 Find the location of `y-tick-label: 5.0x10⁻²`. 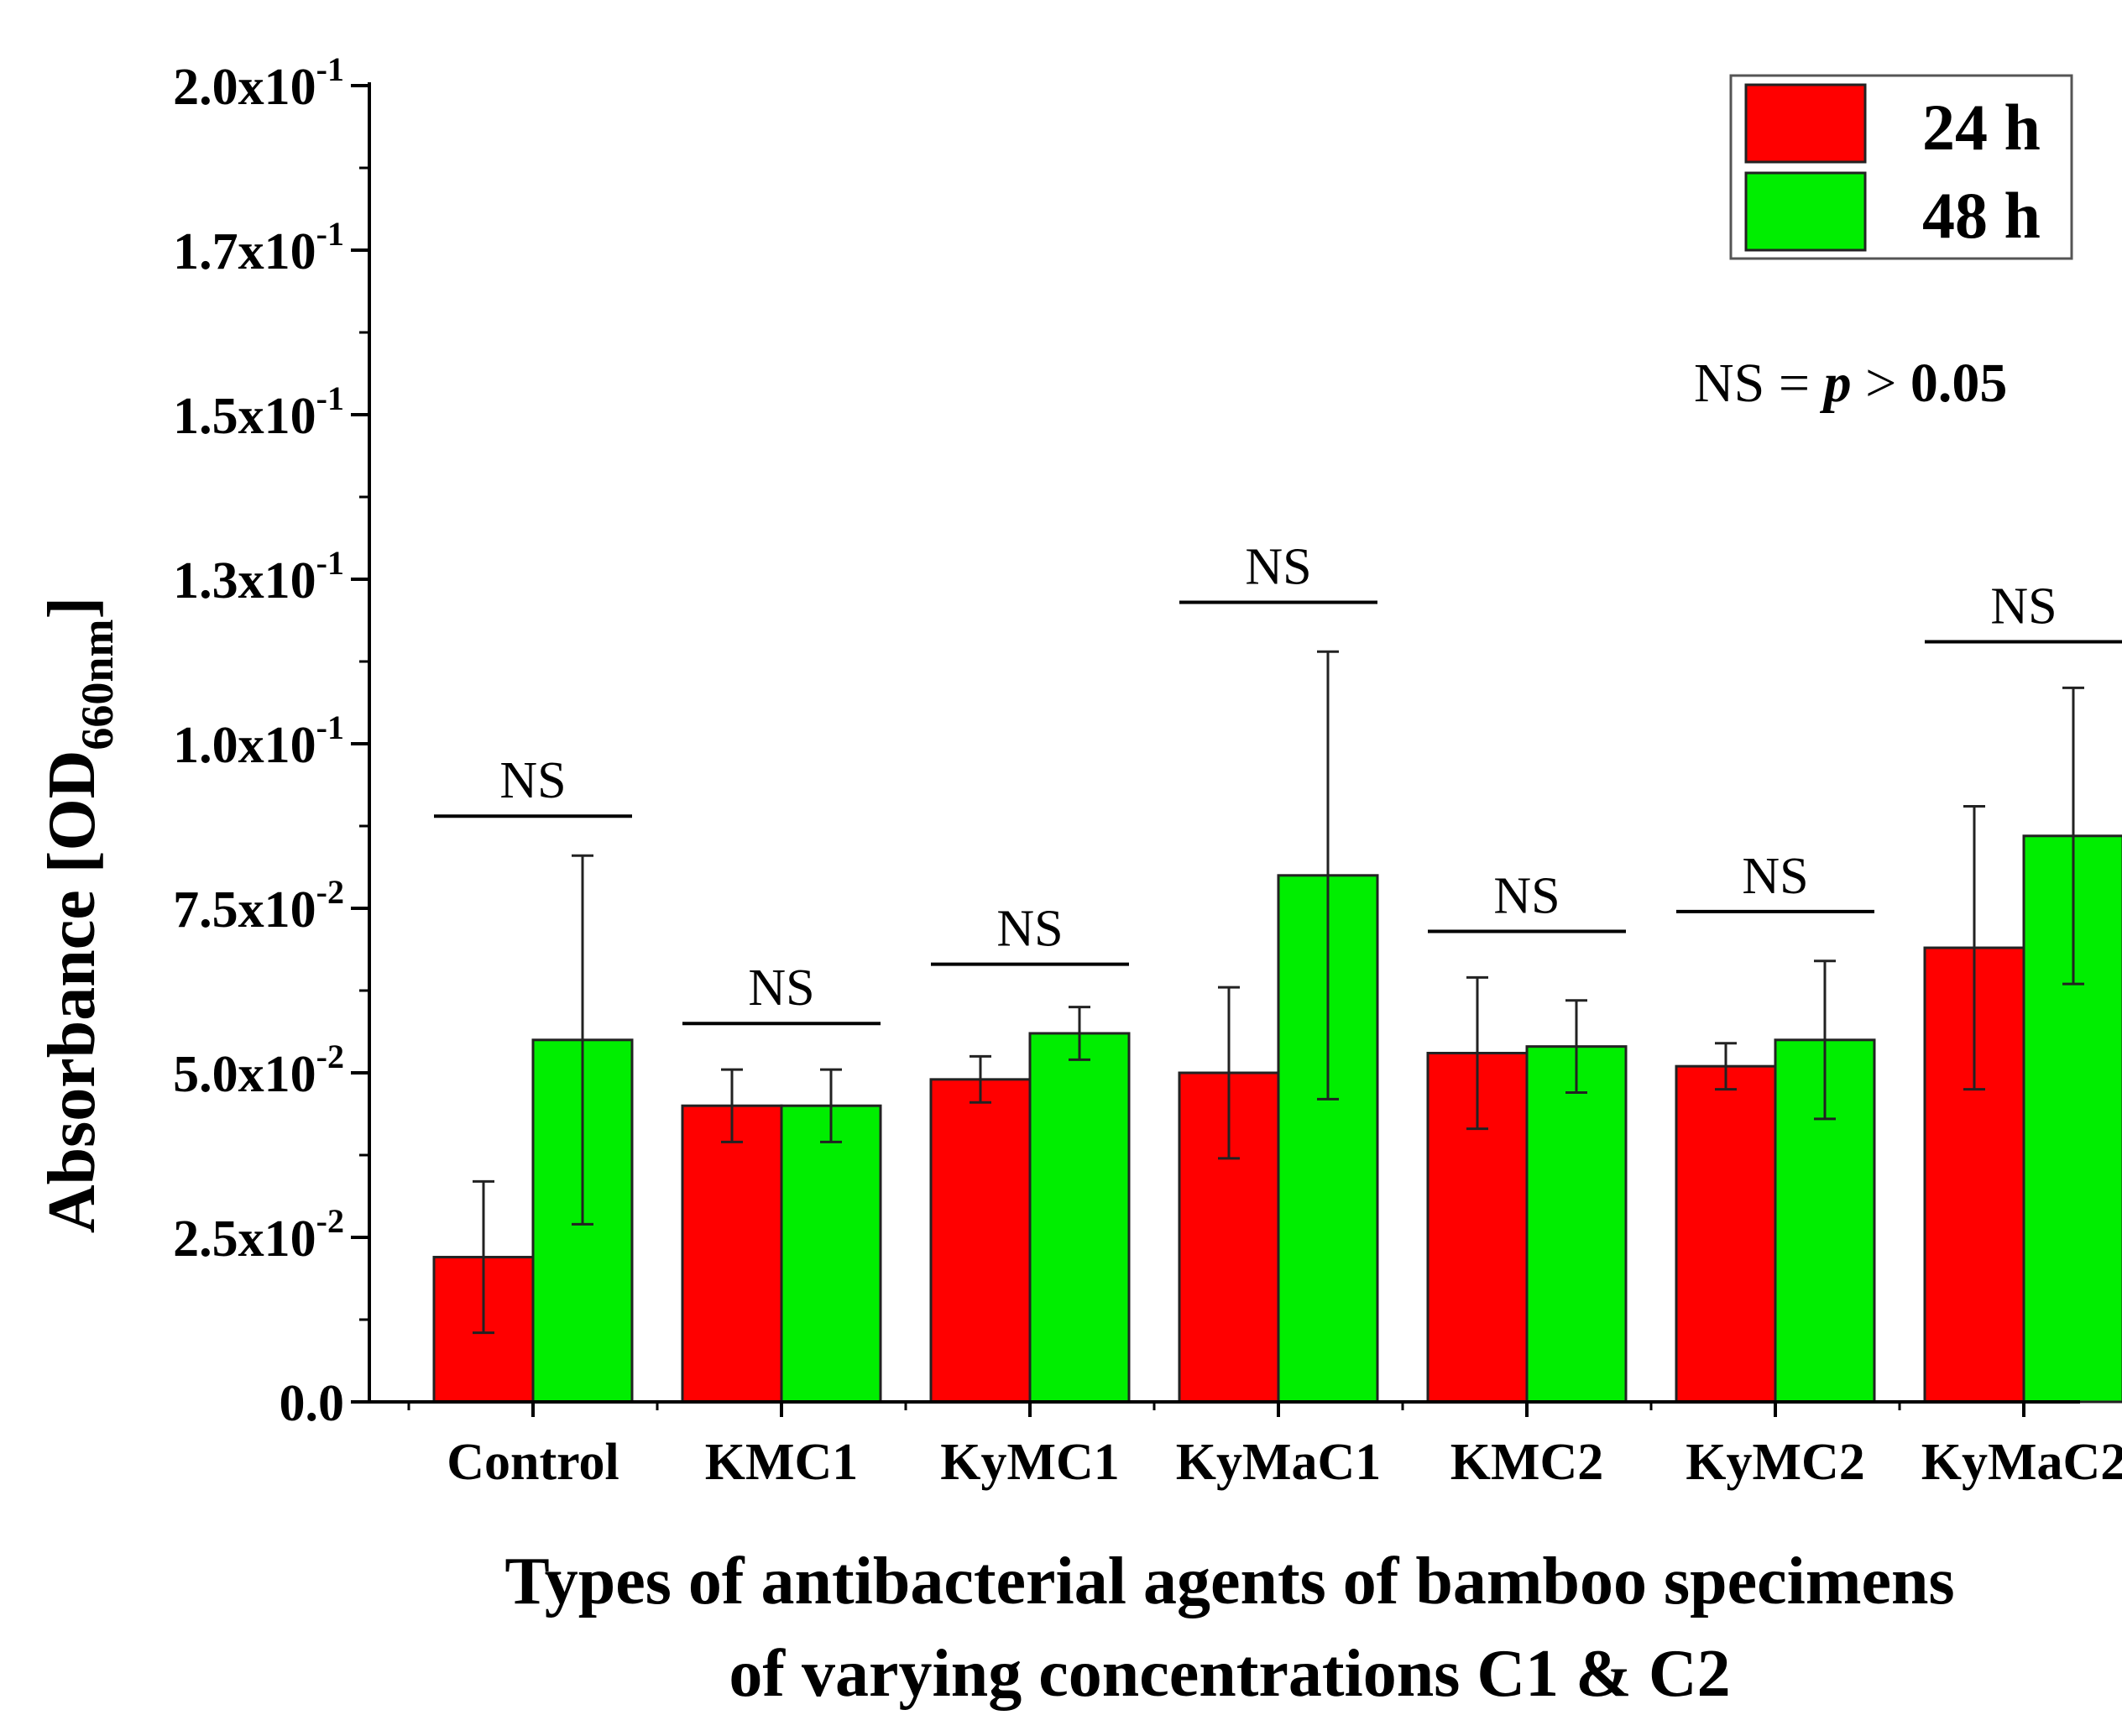

y-tick-label: 5.0x10⁻² is located at coordinates (258, 1070).